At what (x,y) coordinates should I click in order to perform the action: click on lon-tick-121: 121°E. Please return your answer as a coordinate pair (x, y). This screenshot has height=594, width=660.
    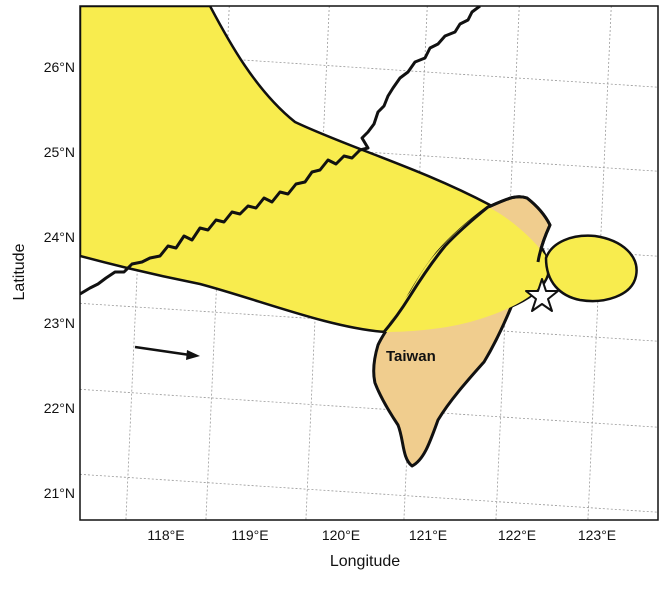
    Looking at the image, I should click on (428, 535).